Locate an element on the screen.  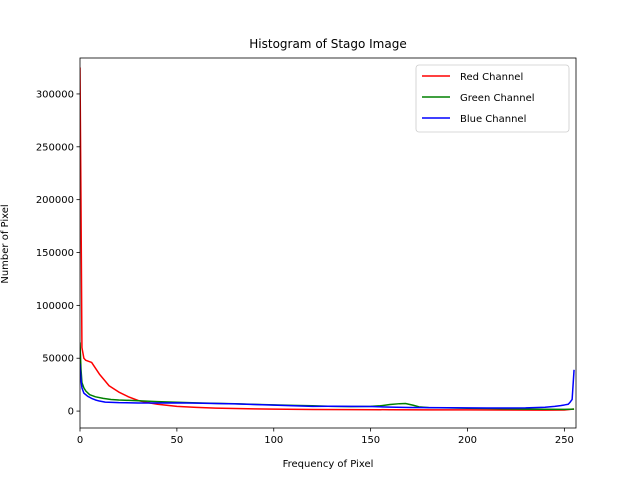
y-tick-label: 50000 is located at coordinates (58, 359).